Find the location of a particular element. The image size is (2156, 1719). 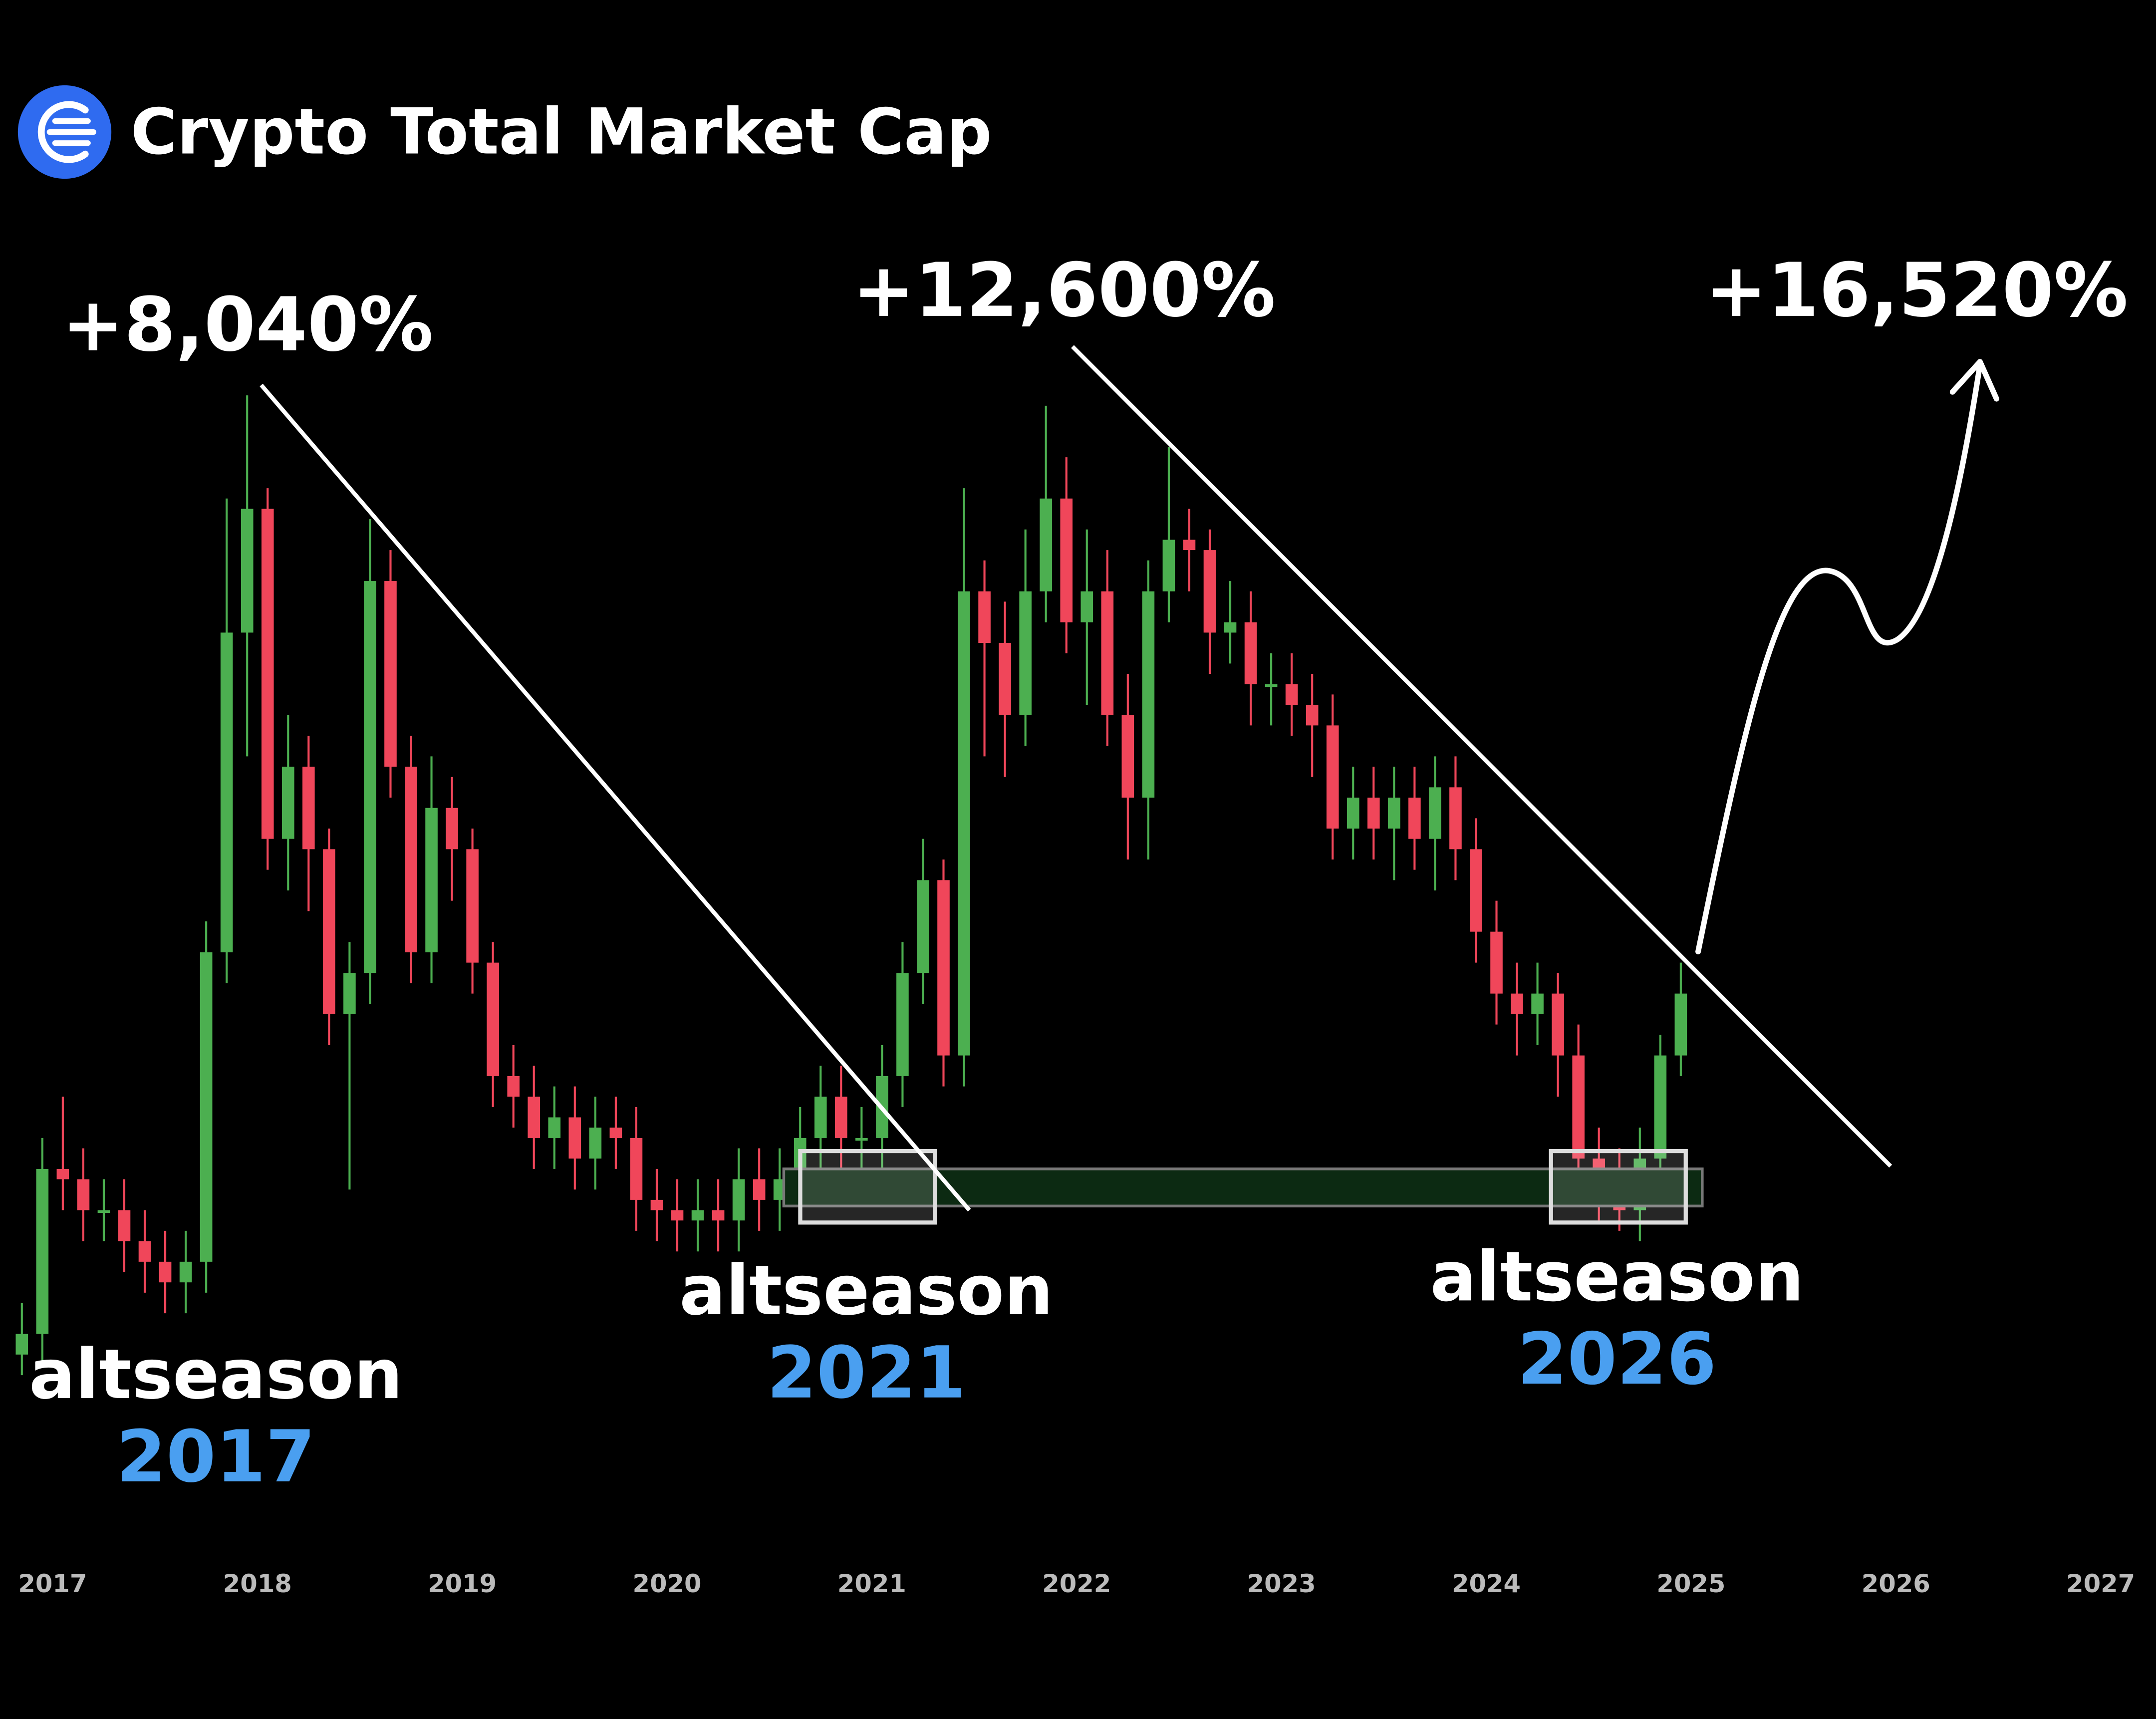

x-tick-label: 2024 is located at coordinates (1486, 1583).